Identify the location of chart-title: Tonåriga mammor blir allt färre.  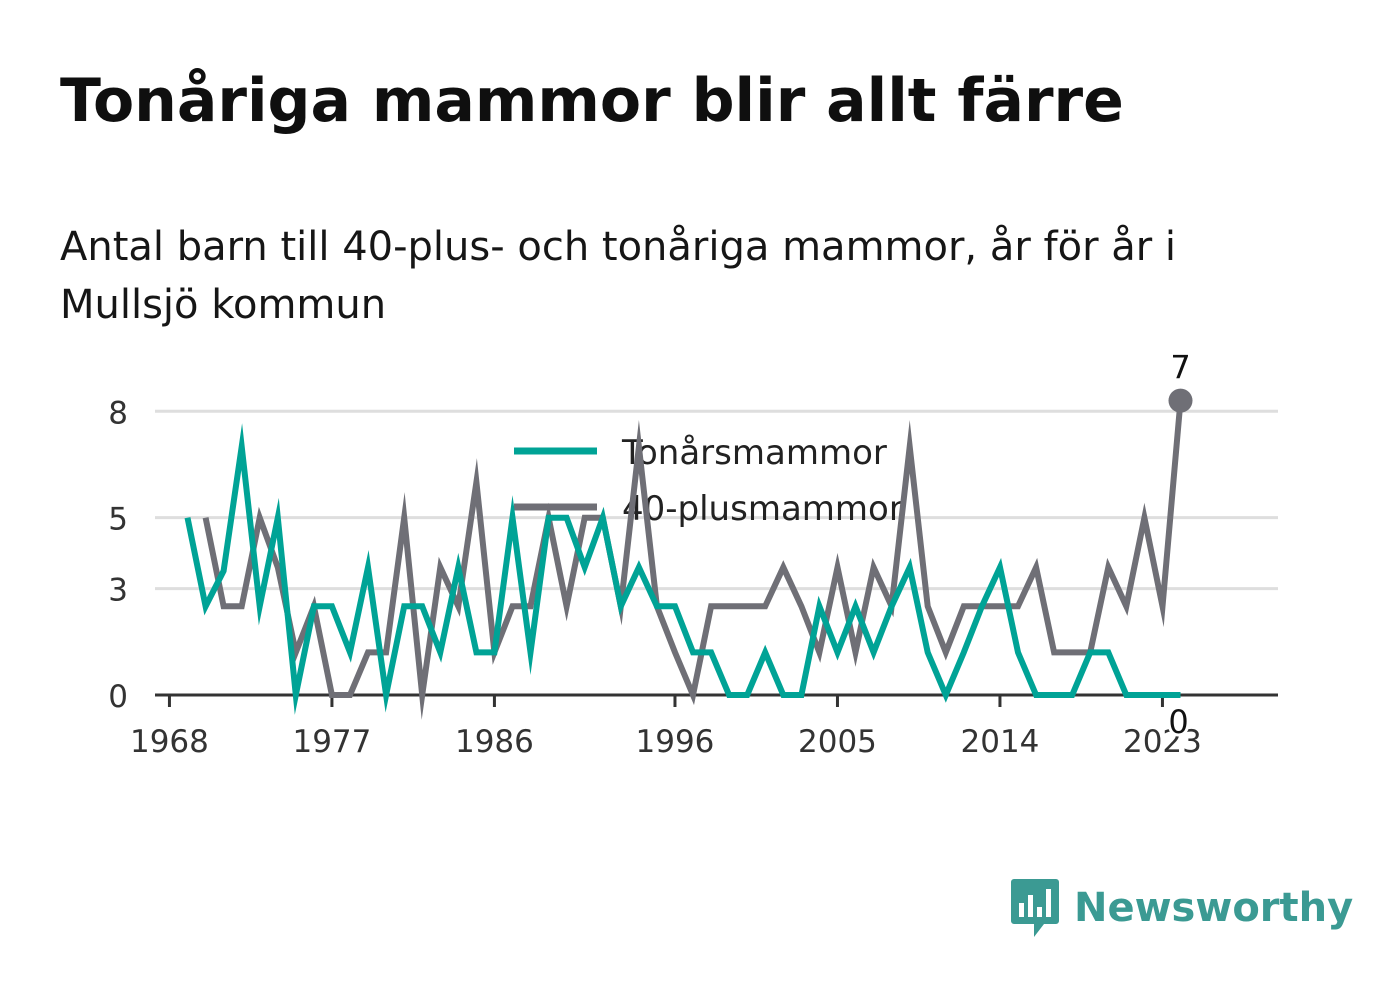
(592, 101).